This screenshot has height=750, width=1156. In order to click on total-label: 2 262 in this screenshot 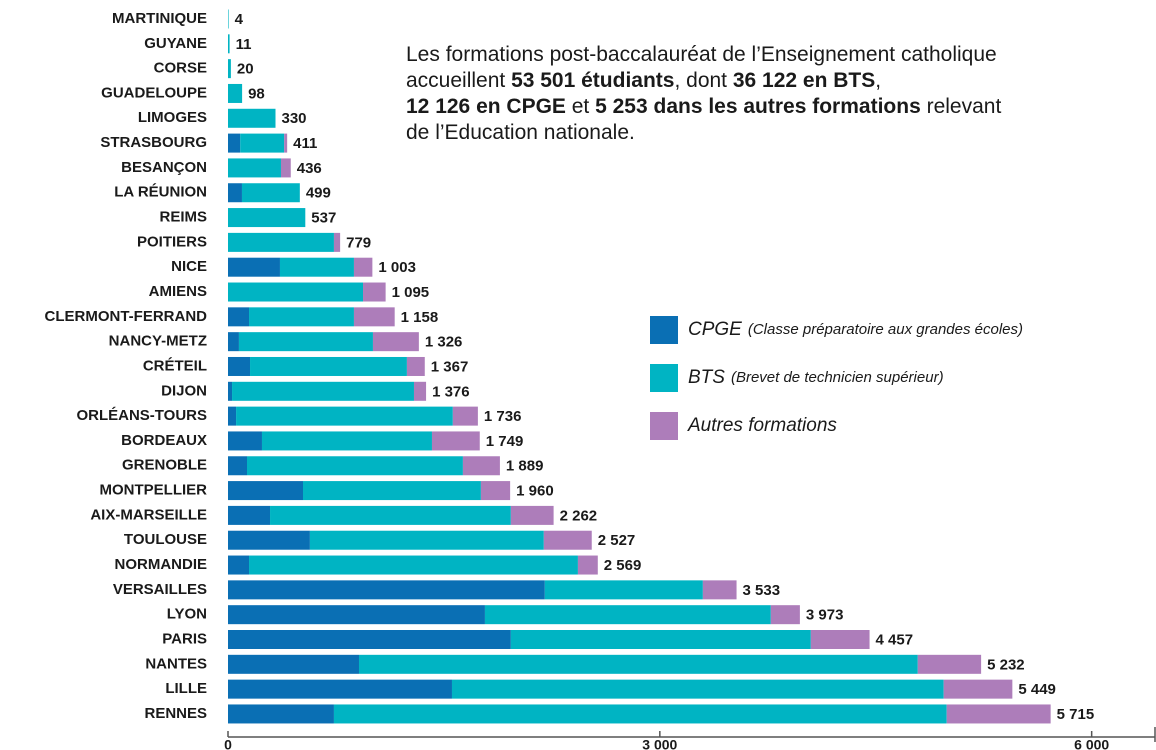, I will do `click(579, 515)`.